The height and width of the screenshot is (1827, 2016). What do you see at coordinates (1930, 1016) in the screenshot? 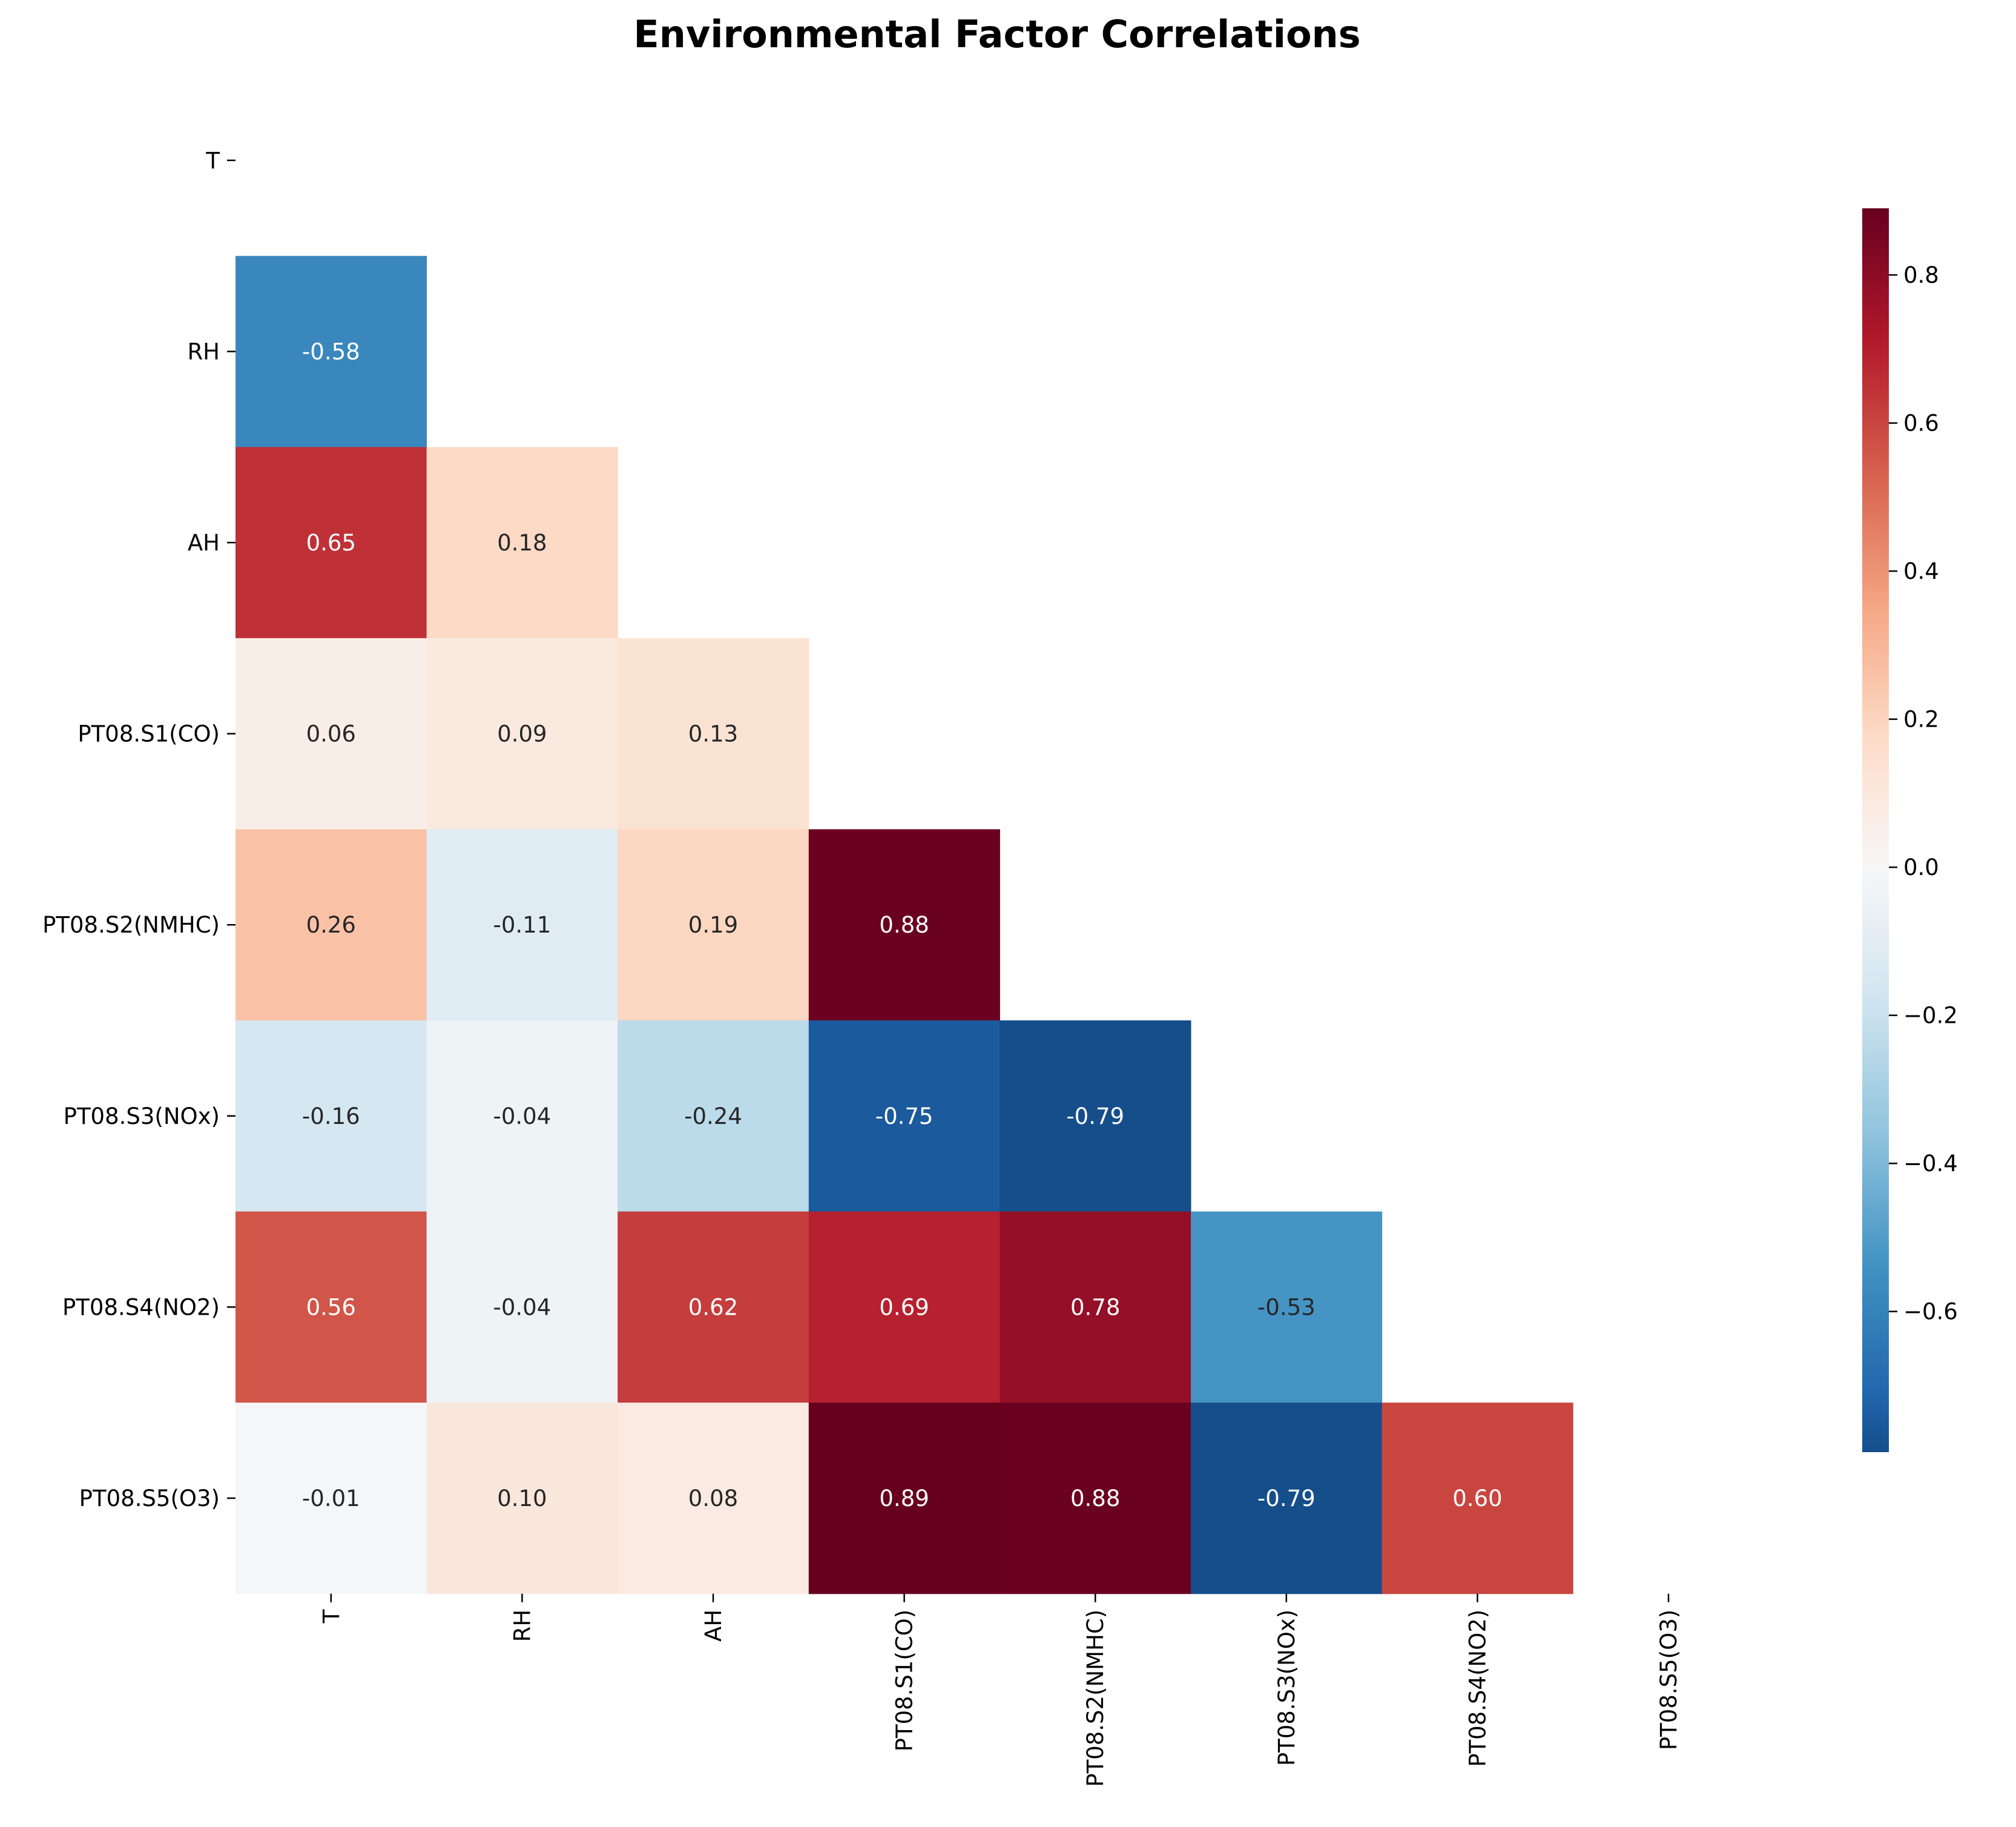
I see `colorbar-tick-label-2: −0.2` at bounding box center [1930, 1016].